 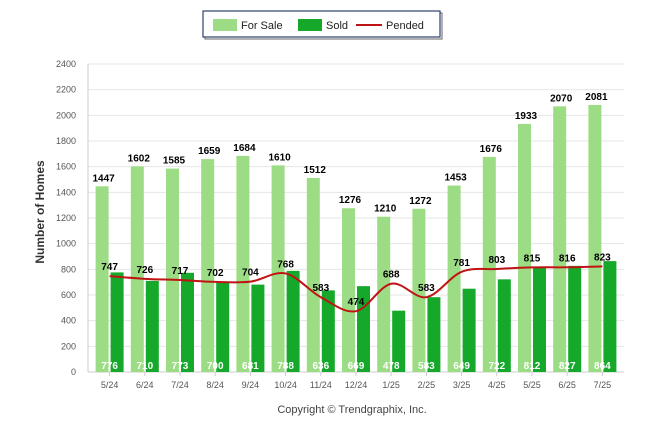 What do you see at coordinates (567, 258) in the screenshot?
I see `pended-value-label: 816` at bounding box center [567, 258].